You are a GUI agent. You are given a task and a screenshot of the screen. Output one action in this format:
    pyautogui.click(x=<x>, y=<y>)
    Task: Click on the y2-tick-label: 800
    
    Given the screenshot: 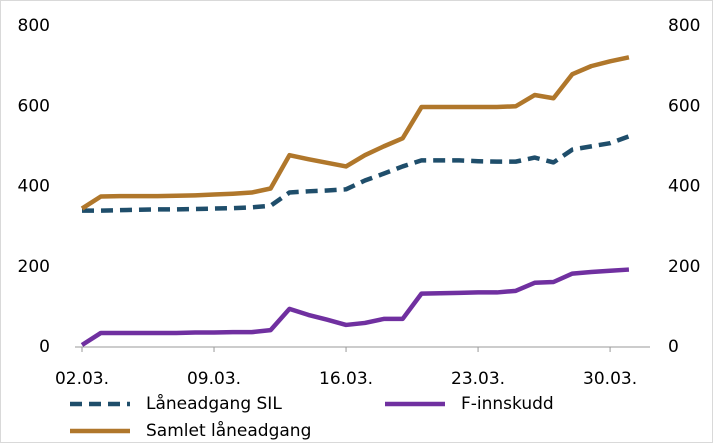 What is the action you would take?
    pyautogui.click(x=684, y=26)
    